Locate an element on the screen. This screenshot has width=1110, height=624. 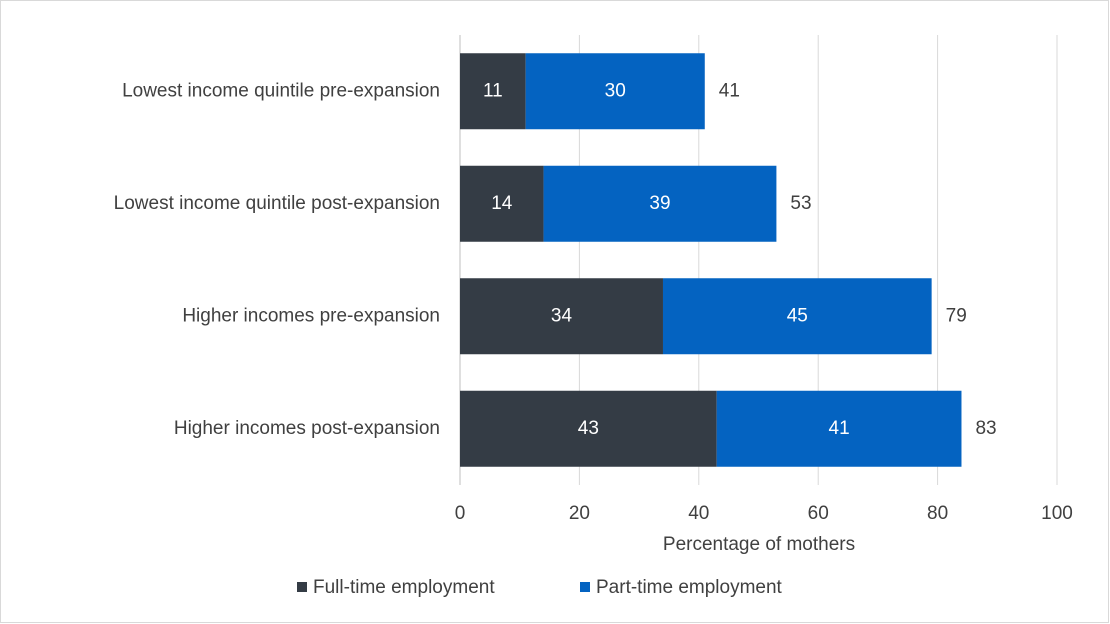
data-label: 39 is located at coordinates (659, 203).